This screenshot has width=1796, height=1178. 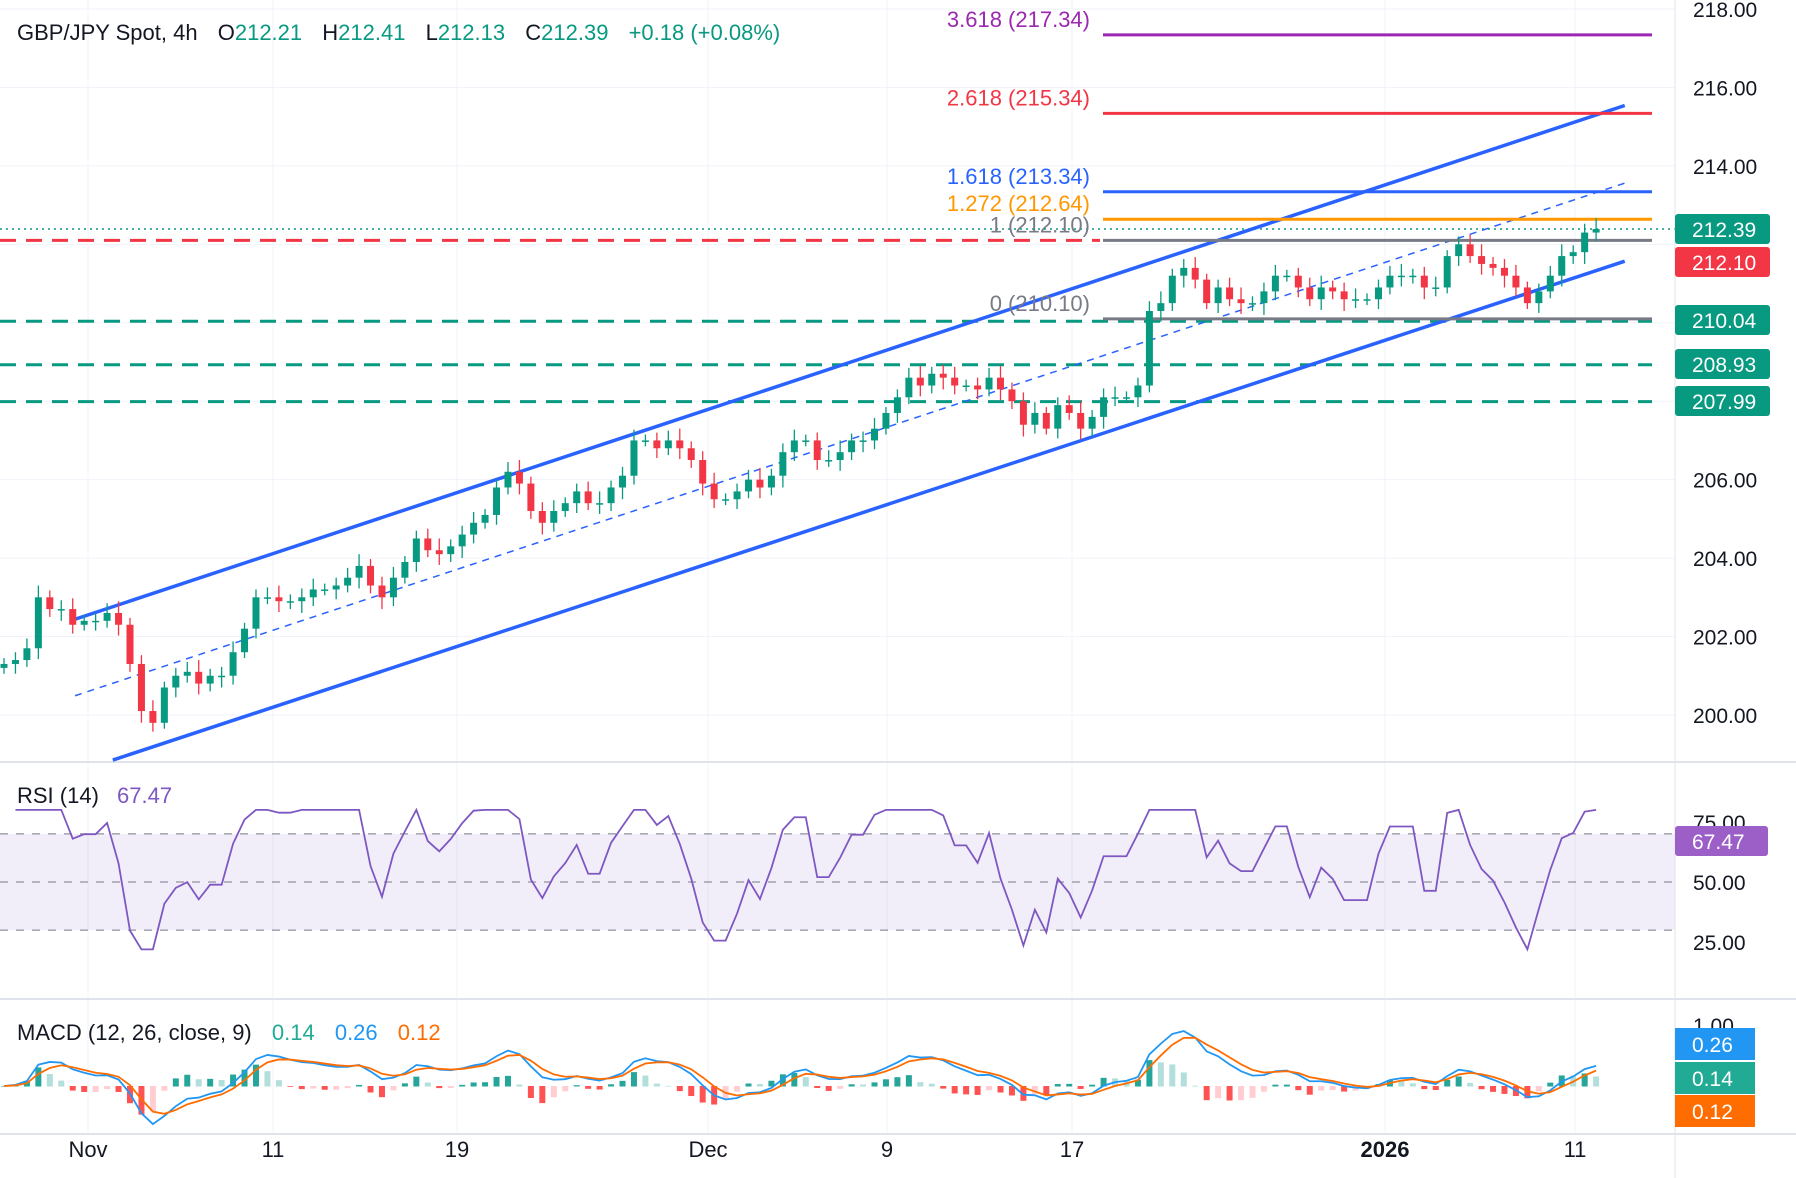 I want to click on horizontal-levels, so click(x=837, y=316).